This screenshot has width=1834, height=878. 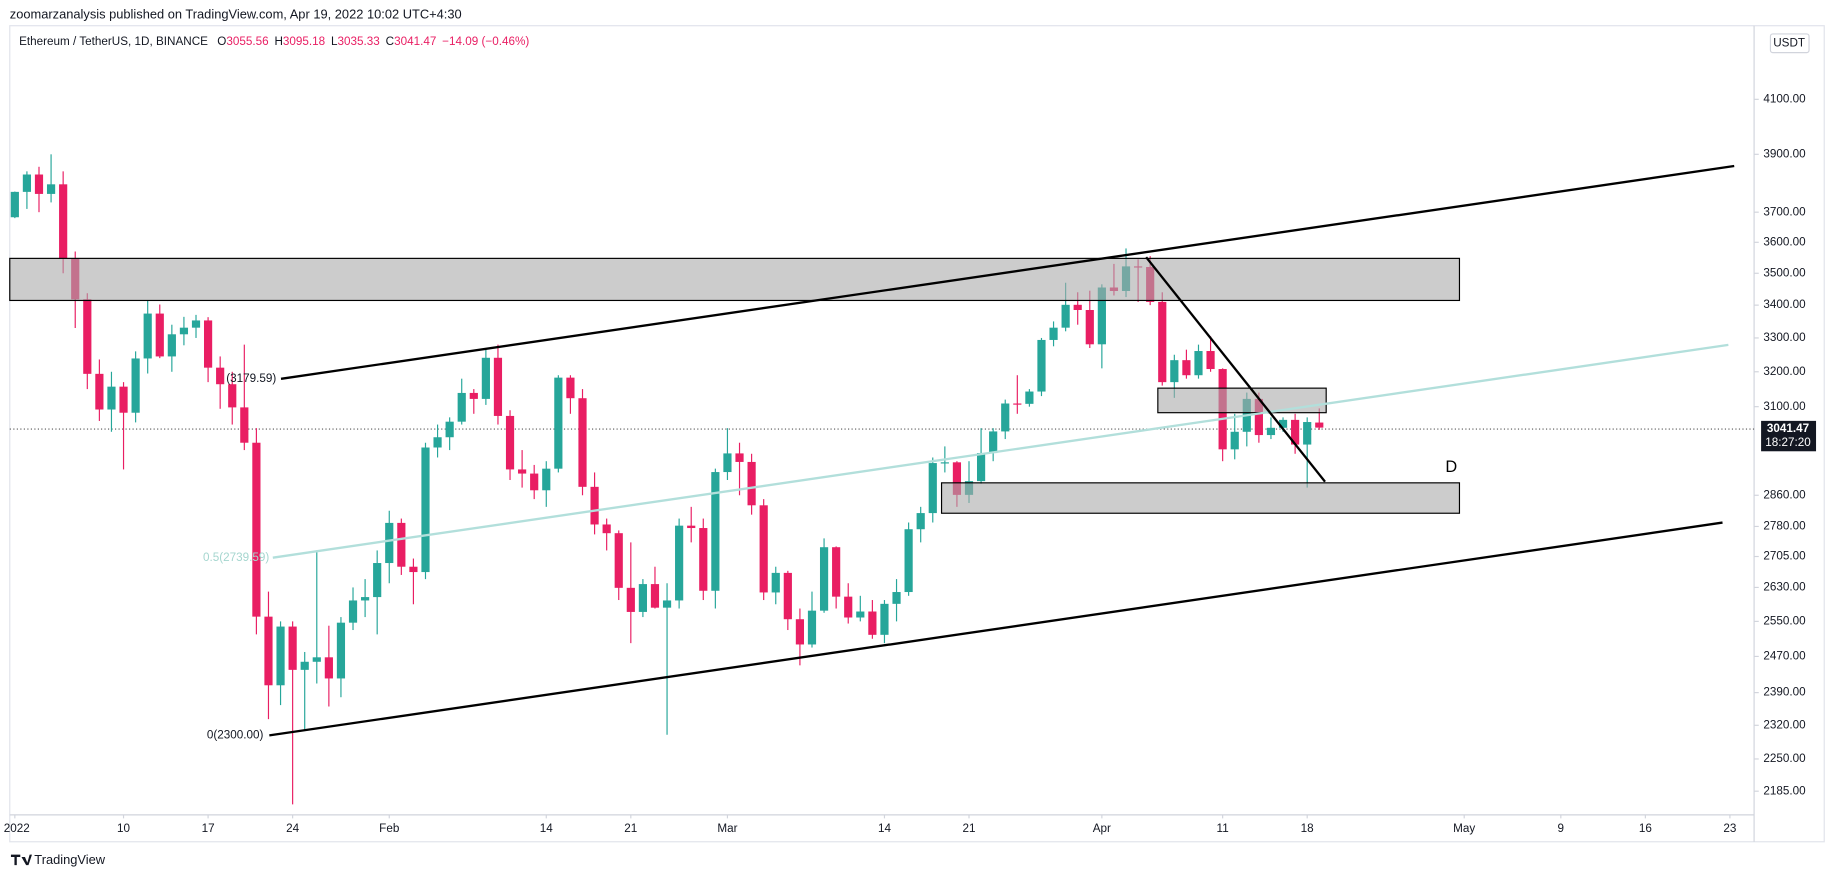 I want to click on y-tick-label: 2185.00, so click(x=1784, y=790).